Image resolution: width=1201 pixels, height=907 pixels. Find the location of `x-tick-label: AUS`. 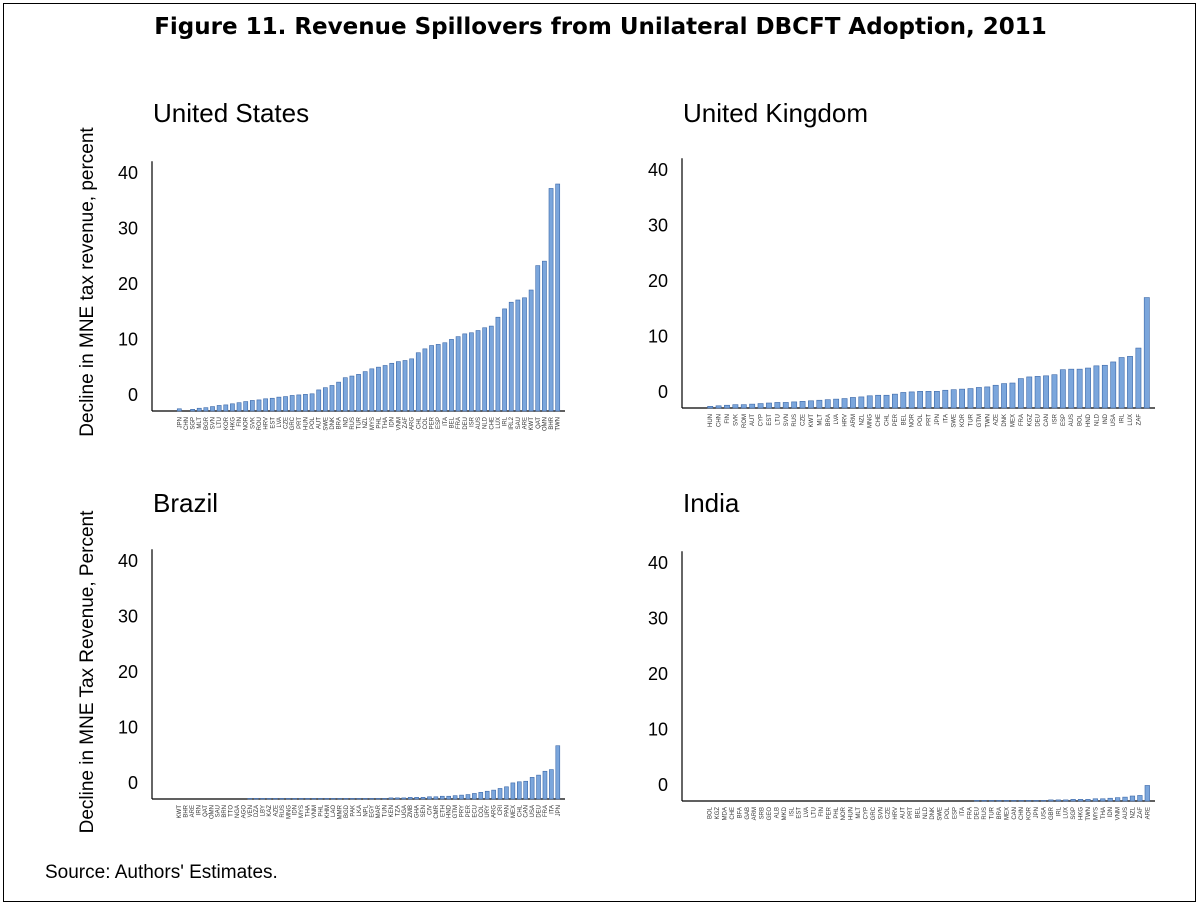

x-tick-label: AUS is located at coordinates (1072, 420).